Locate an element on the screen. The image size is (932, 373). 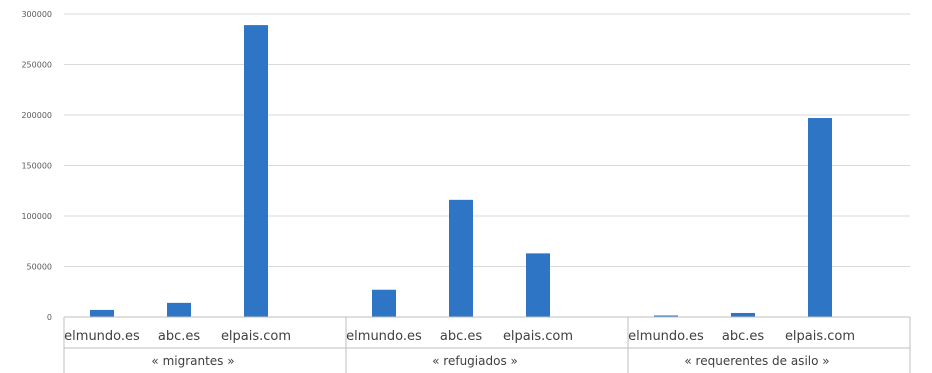
y-tick-label: 150000 is located at coordinates (36, 166).